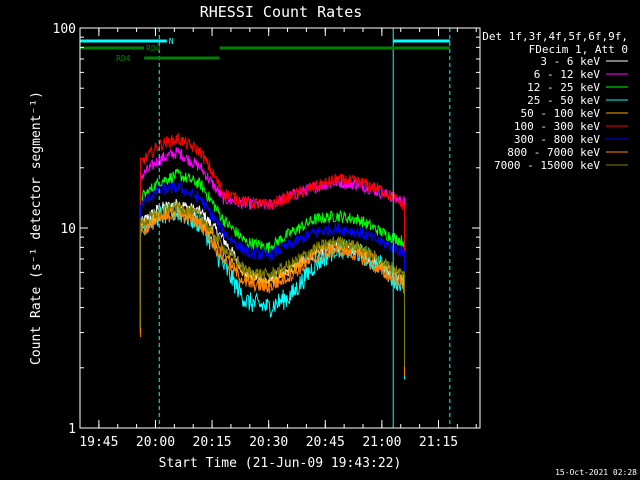 This screenshot has height=480, width=640. Describe the element at coordinates (596, 472) in the screenshot. I see `footer-timestamp: 15-Oct-2021 02:28` at that location.